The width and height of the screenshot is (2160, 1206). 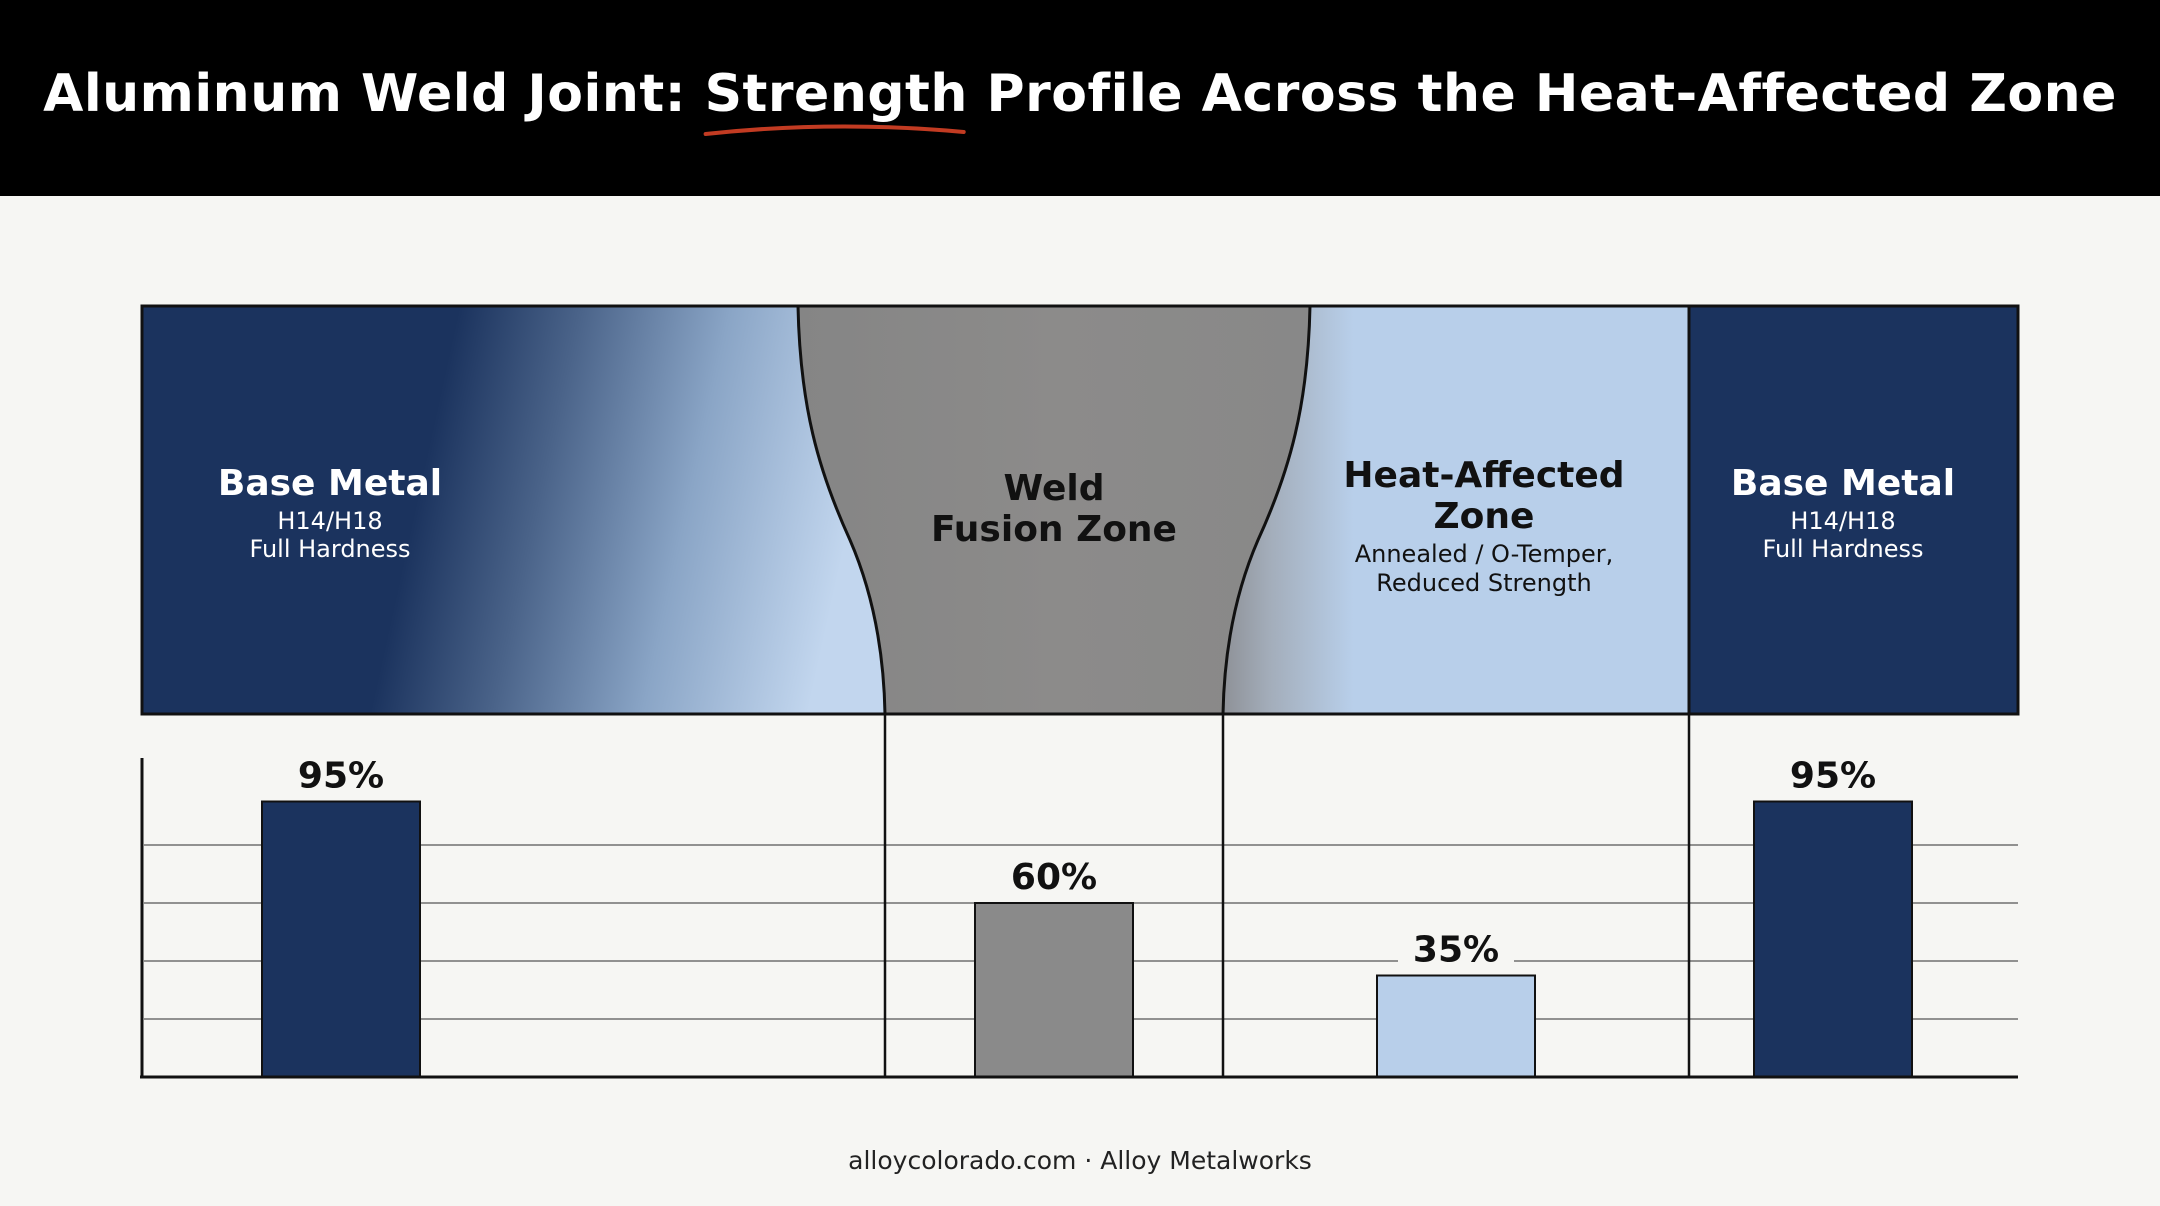 I want to click on haz-name-1: Heat-Affected, so click(x=1483, y=475).